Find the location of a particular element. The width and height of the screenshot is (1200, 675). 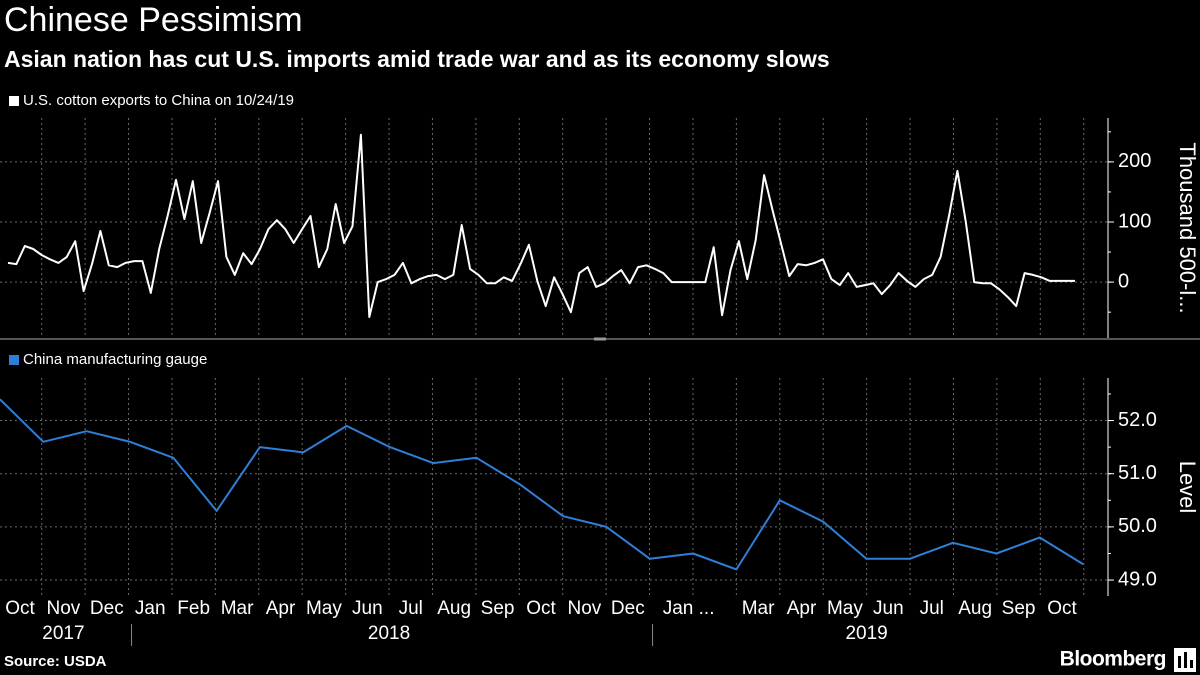

y-tick-label: 52.0 is located at coordinates (1137, 420).